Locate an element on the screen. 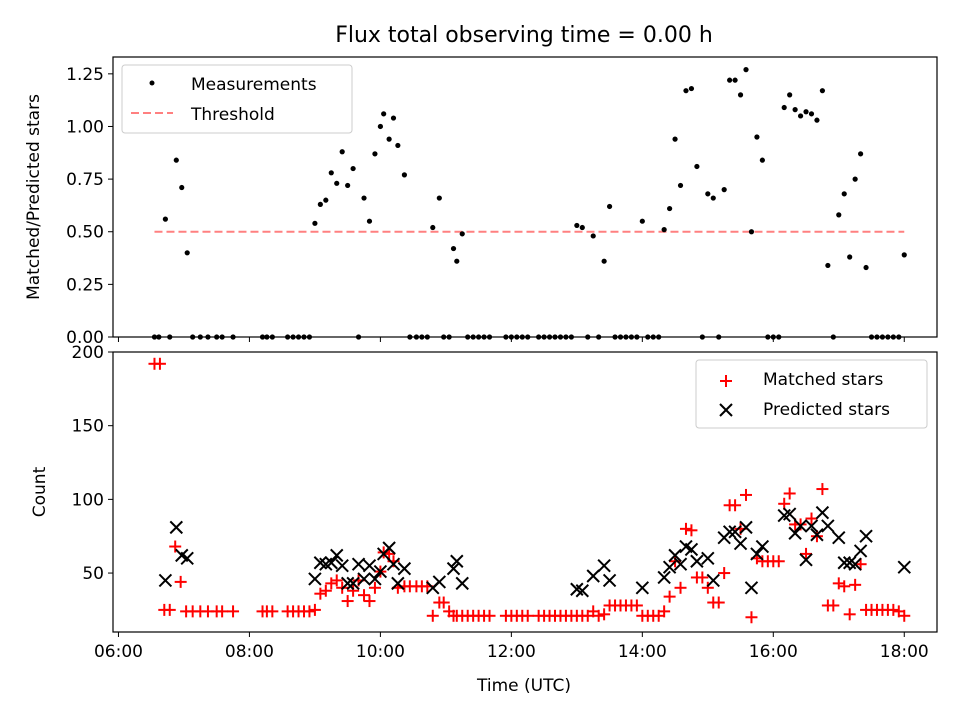 Image resolution: width=960 pixels, height=720 pixels. top-legend: Measurements Threshold is located at coordinates (237, 99).